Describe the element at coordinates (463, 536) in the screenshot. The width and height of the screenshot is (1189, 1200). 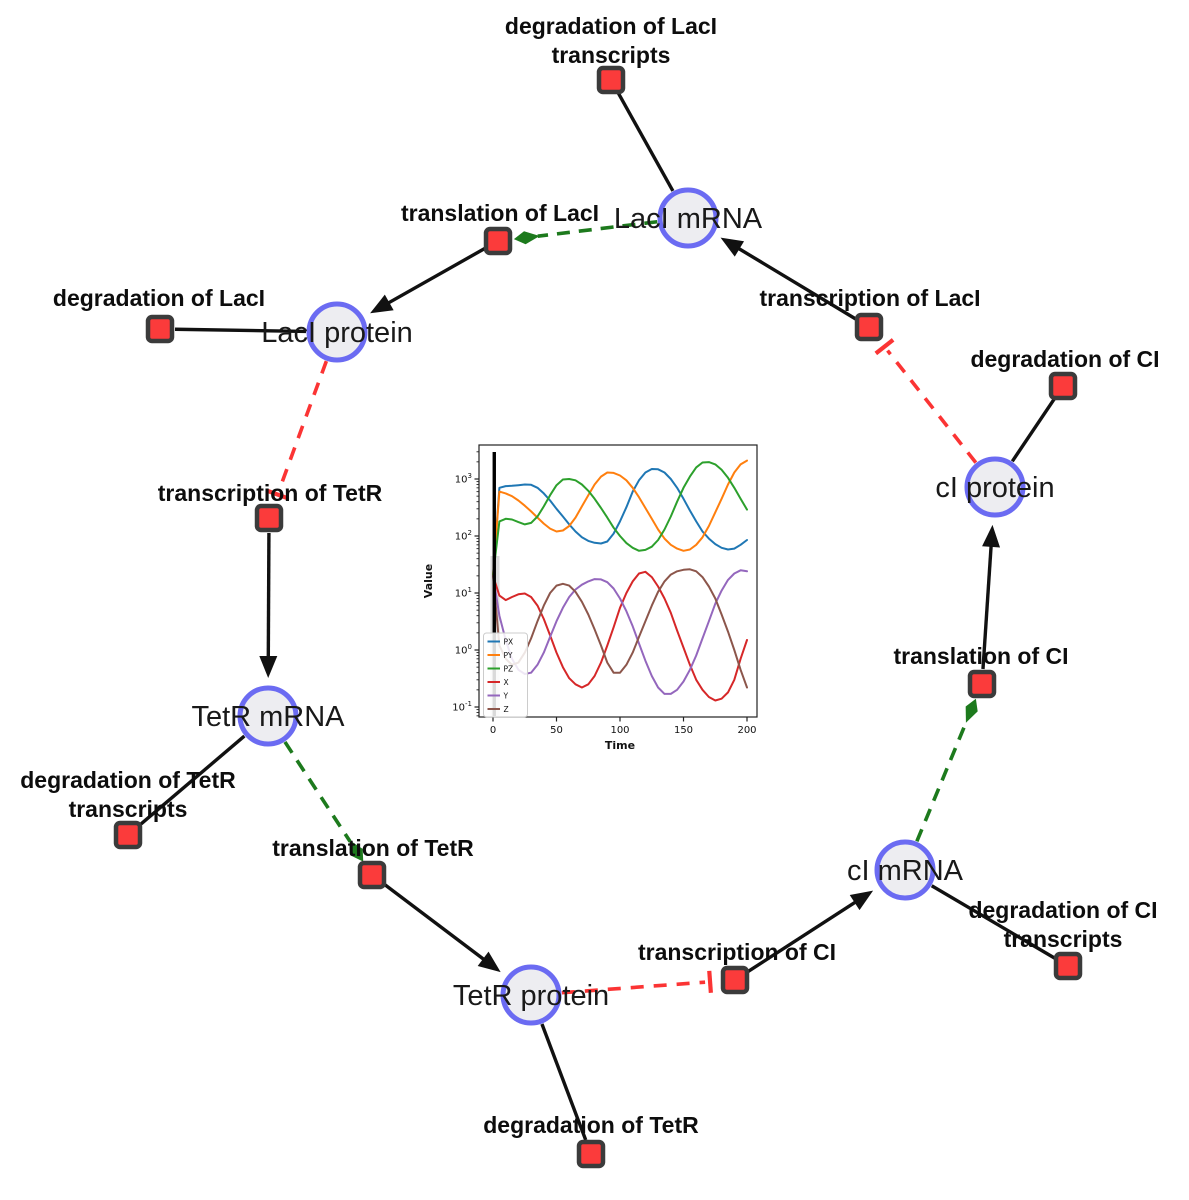
I see `y-tick-label: 10²` at that location.